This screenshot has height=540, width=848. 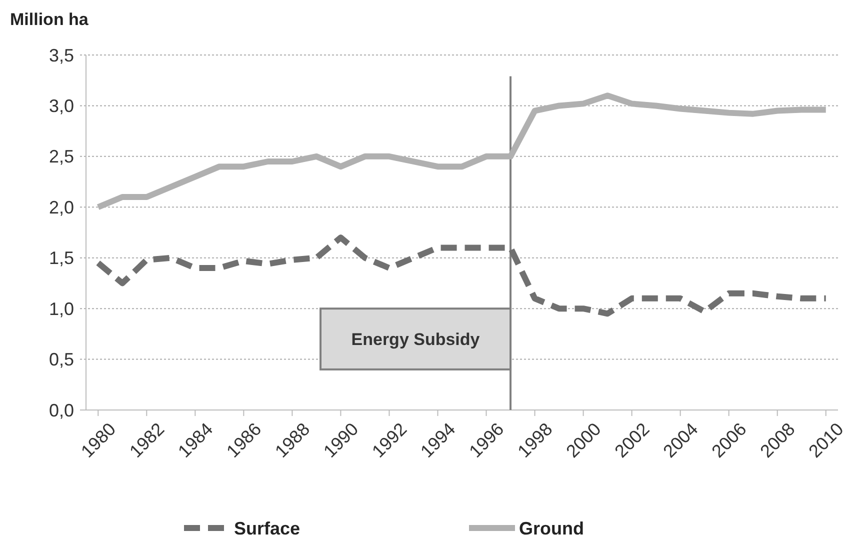 I want to click on y-tick-label: 3,5, so click(x=61, y=55).